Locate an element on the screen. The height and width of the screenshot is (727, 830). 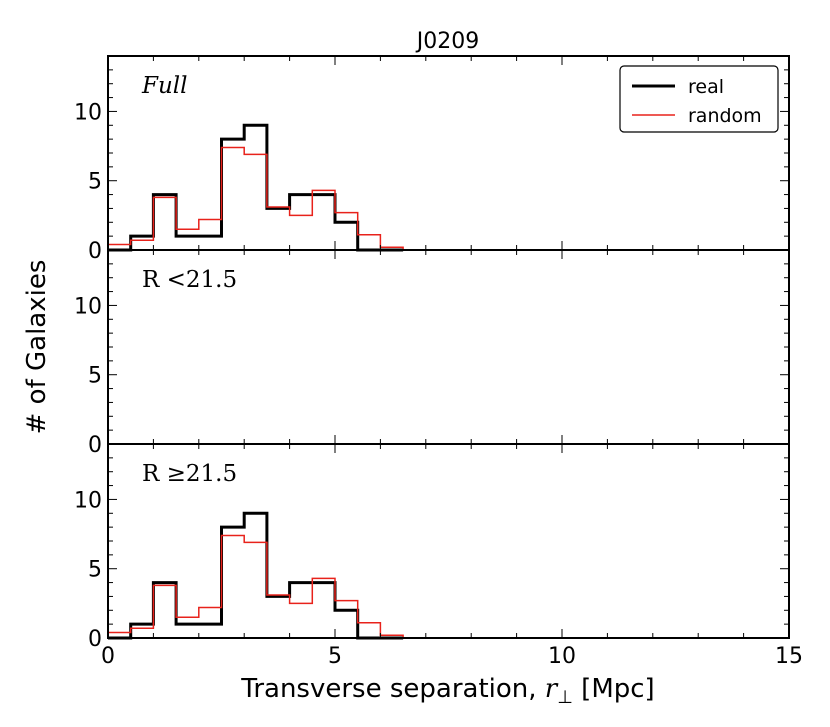
panel-label: R <21.5 is located at coordinates (189, 280).